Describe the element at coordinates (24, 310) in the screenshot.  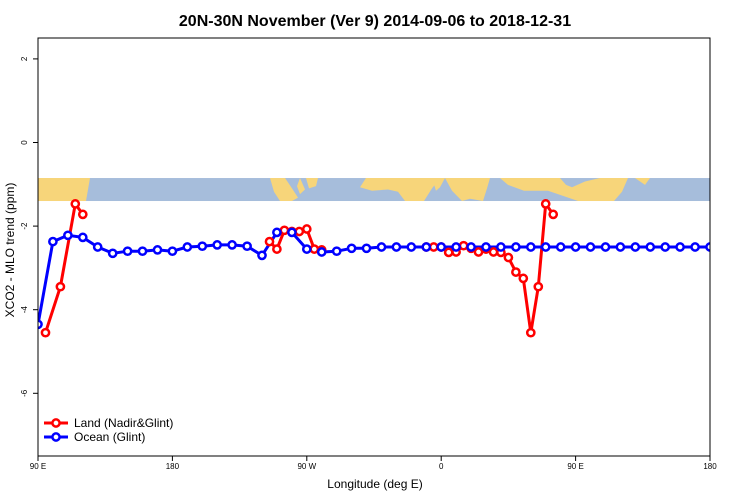
I see `y-tick-label: -4` at that location.